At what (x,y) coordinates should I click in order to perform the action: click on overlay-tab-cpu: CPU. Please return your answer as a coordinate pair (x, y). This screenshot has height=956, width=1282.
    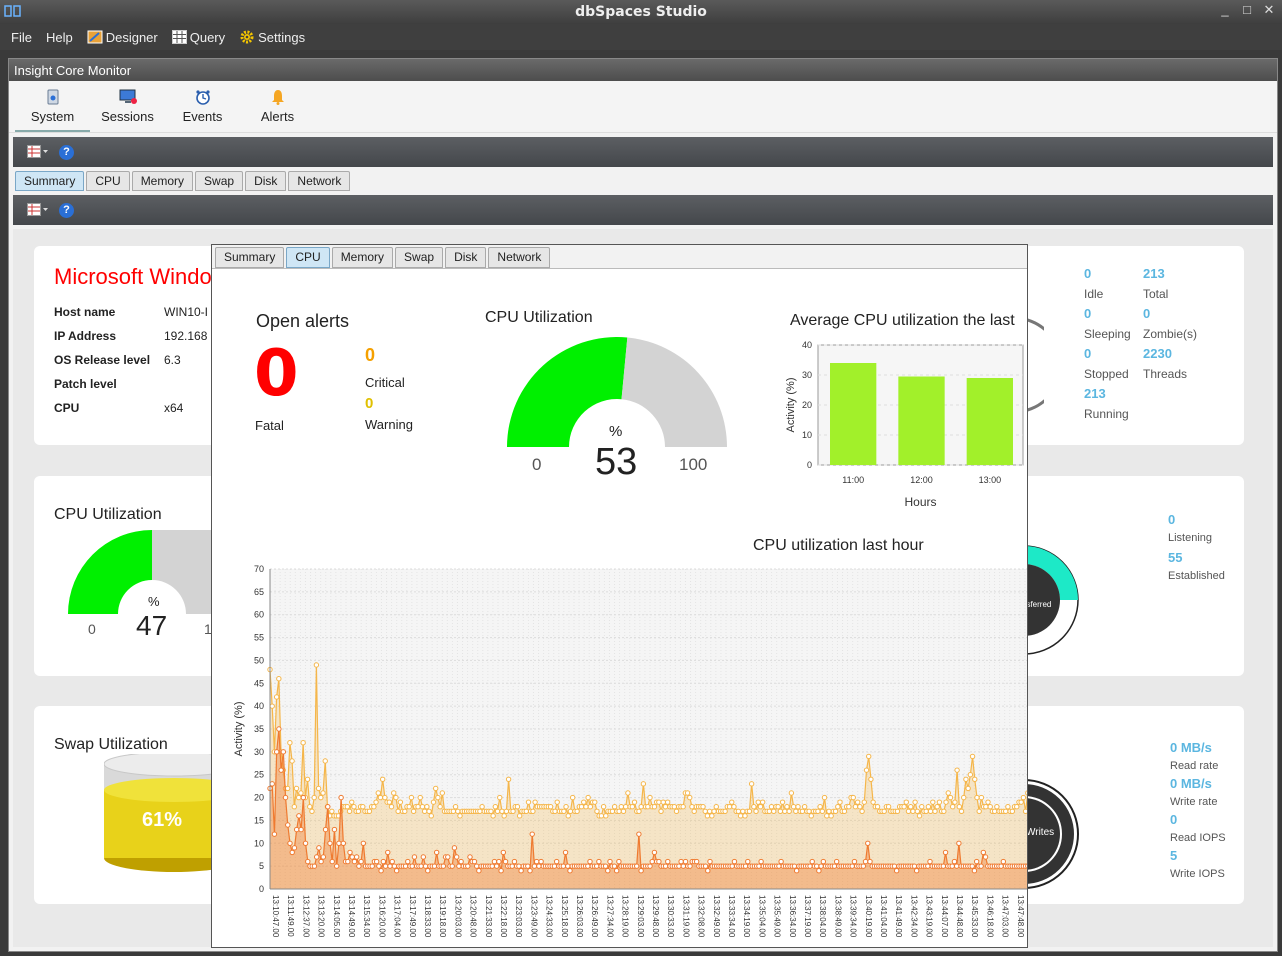
    Looking at the image, I should click on (308, 257).